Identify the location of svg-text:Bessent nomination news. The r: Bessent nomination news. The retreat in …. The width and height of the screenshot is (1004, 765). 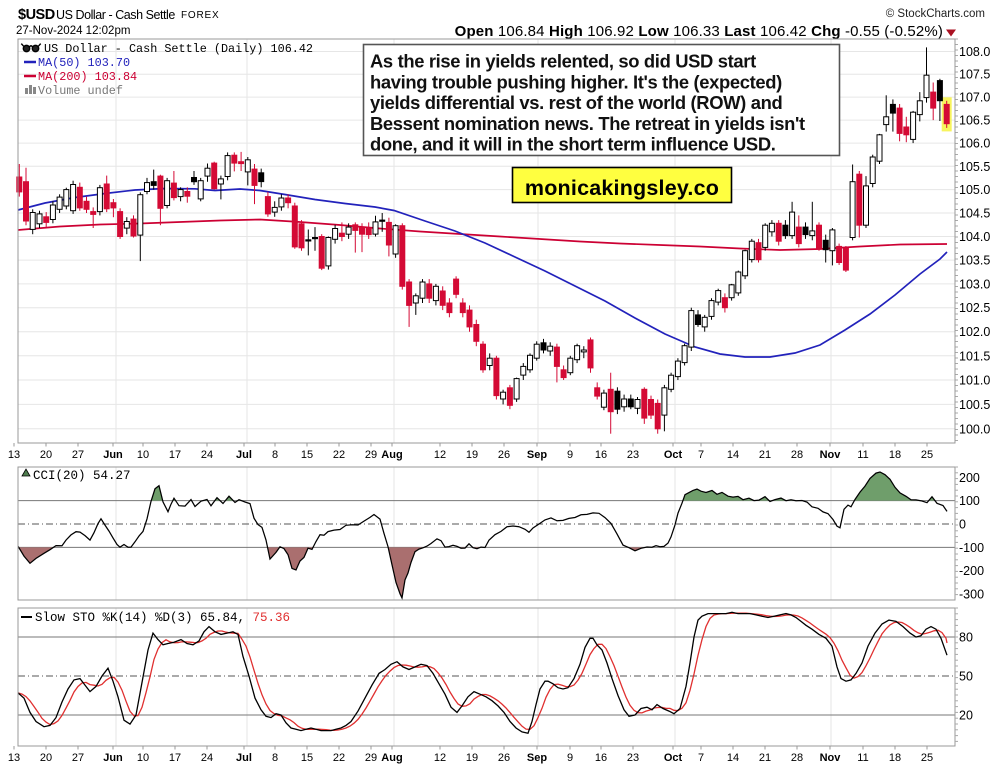
(587, 123).